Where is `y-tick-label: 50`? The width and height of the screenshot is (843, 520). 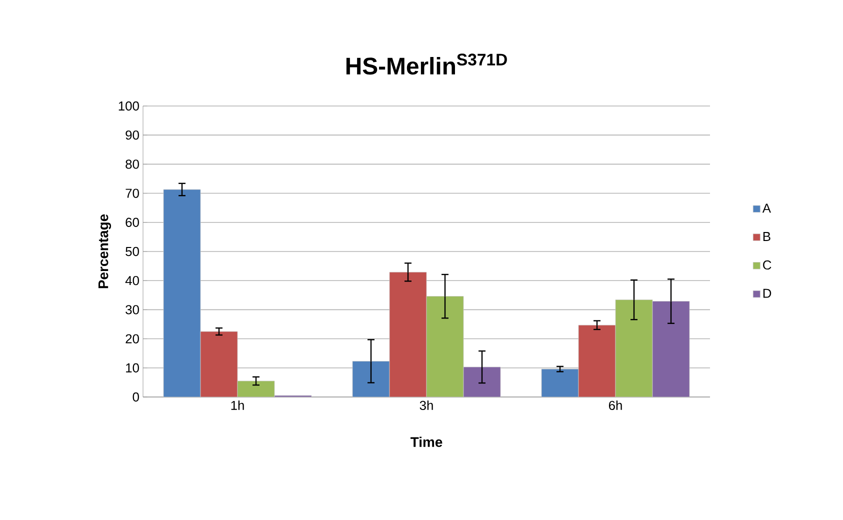 y-tick-label: 50 is located at coordinates (132, 251).